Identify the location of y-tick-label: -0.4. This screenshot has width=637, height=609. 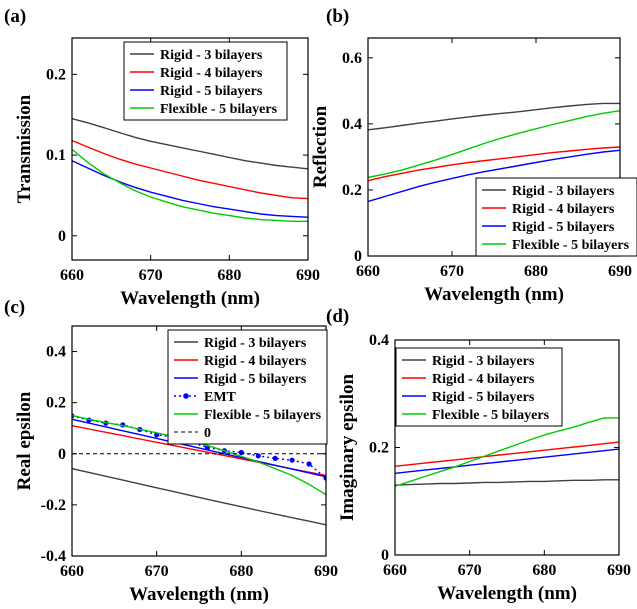
(53, 556).